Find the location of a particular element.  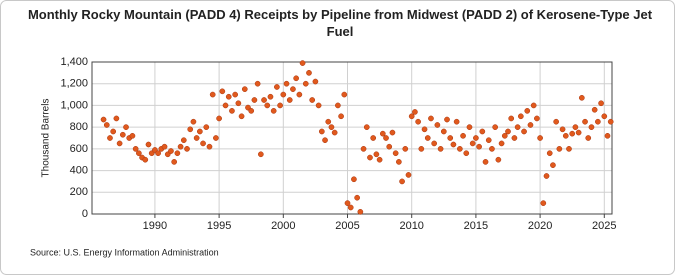

y-tick-label: 1,200 is located at coordinates (74, 84).